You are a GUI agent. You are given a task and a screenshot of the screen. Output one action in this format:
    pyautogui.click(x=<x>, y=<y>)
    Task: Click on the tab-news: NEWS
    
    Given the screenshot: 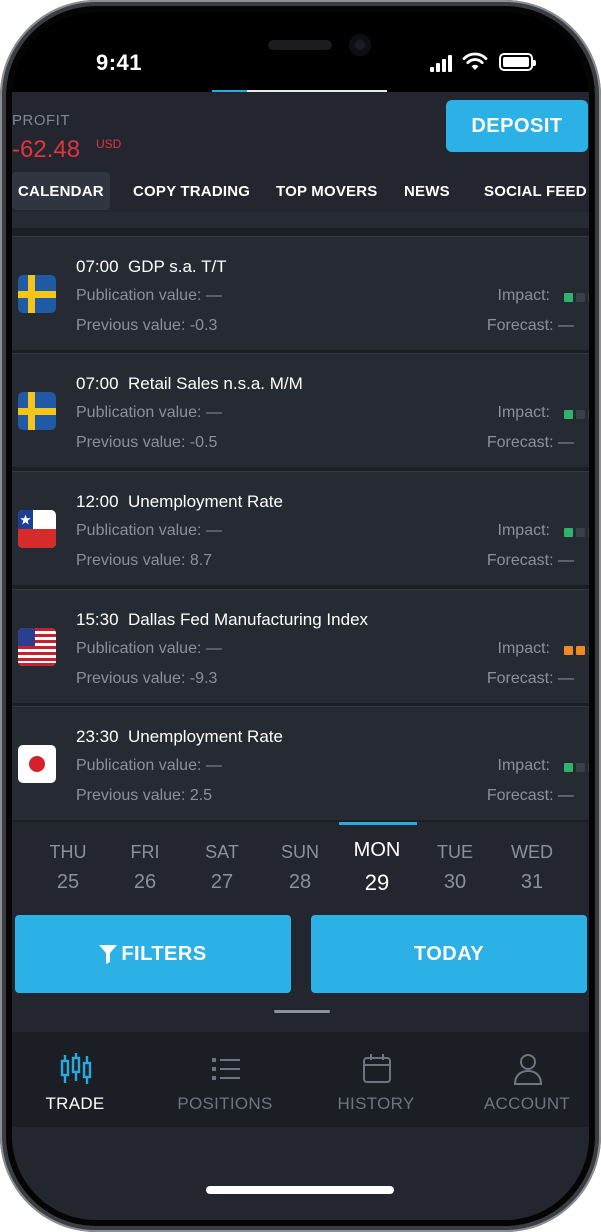 What is the action you would take?
    pyautogui.click(x=427, y=191)
    